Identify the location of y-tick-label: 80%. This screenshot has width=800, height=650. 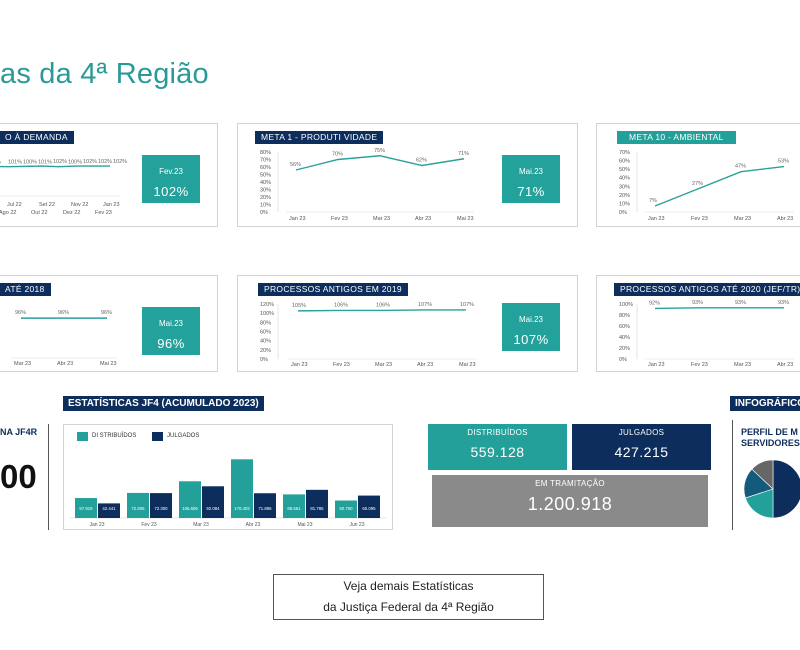
(624, 316).